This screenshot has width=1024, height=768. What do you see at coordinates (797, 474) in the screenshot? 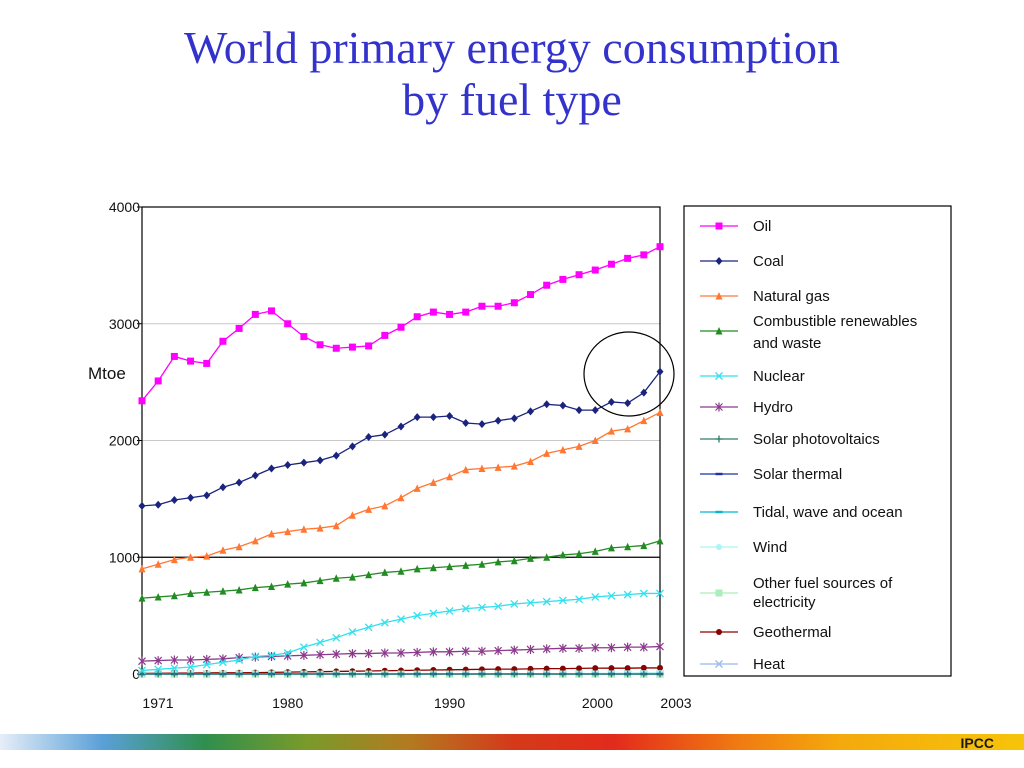
I see `legend-label: Solar thermal` at bounding box center [797, 474].